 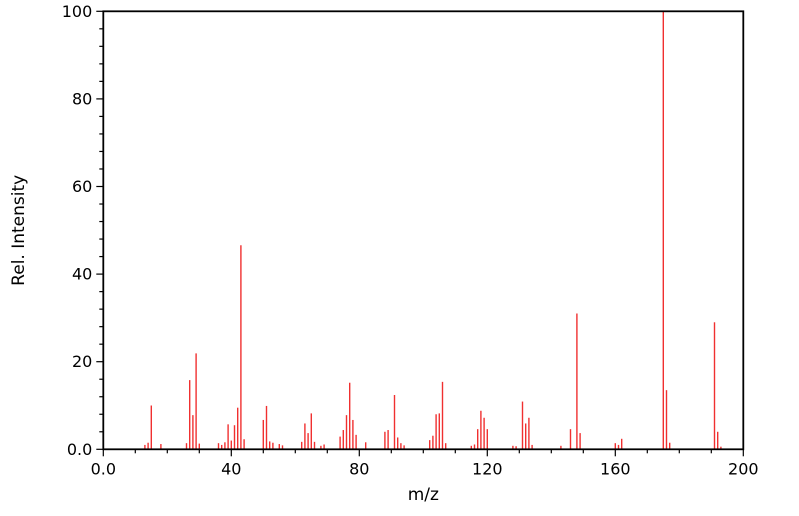 I want to click on x-tick-label: 80, so click(x=359, y=468).